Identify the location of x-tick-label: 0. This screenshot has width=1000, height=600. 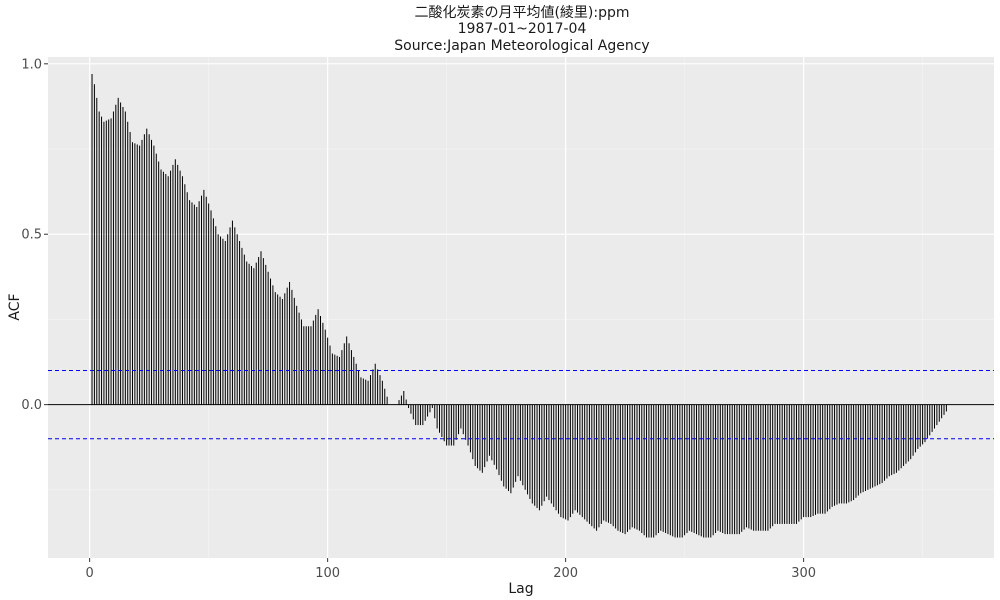
(90, 573).